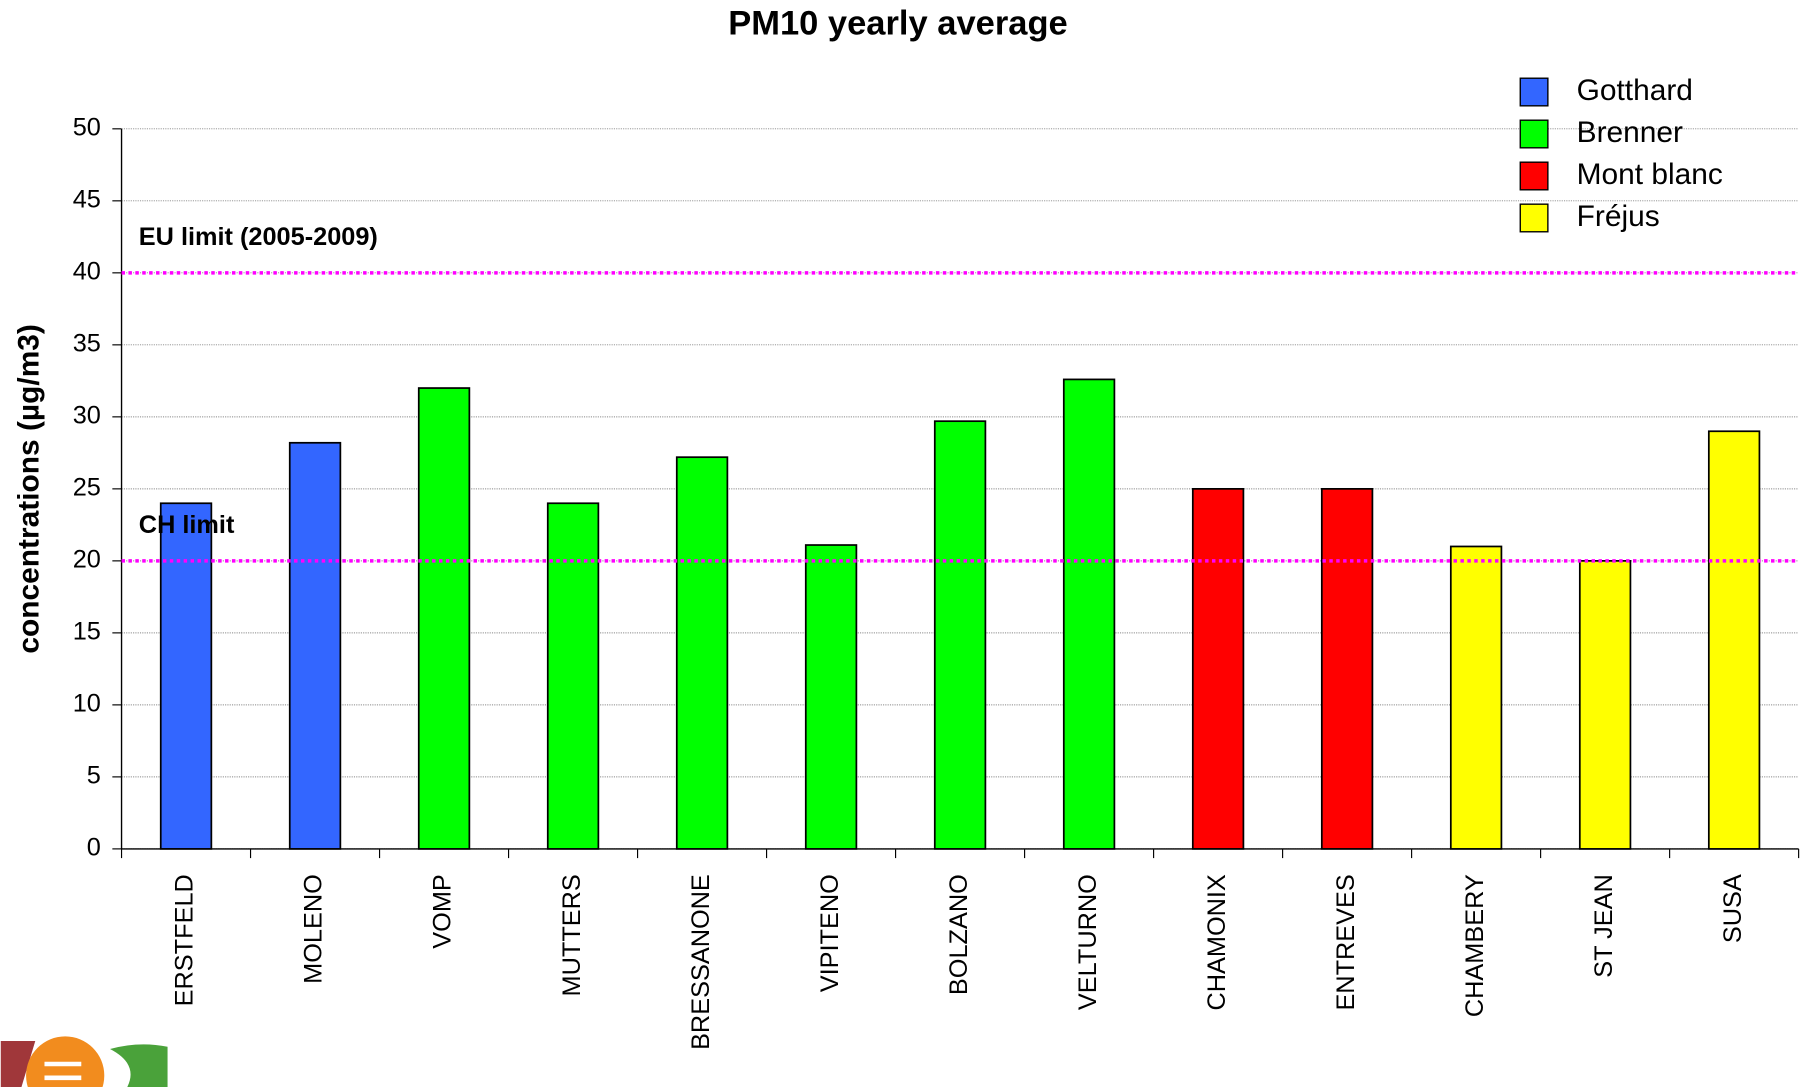 Image resolution: width=1804 pixels, height=1087 pixels. Describe the element at coordinates (258, 237) in the screenshot. I see `reference-label: EU limit (2005-2009)` at that location.